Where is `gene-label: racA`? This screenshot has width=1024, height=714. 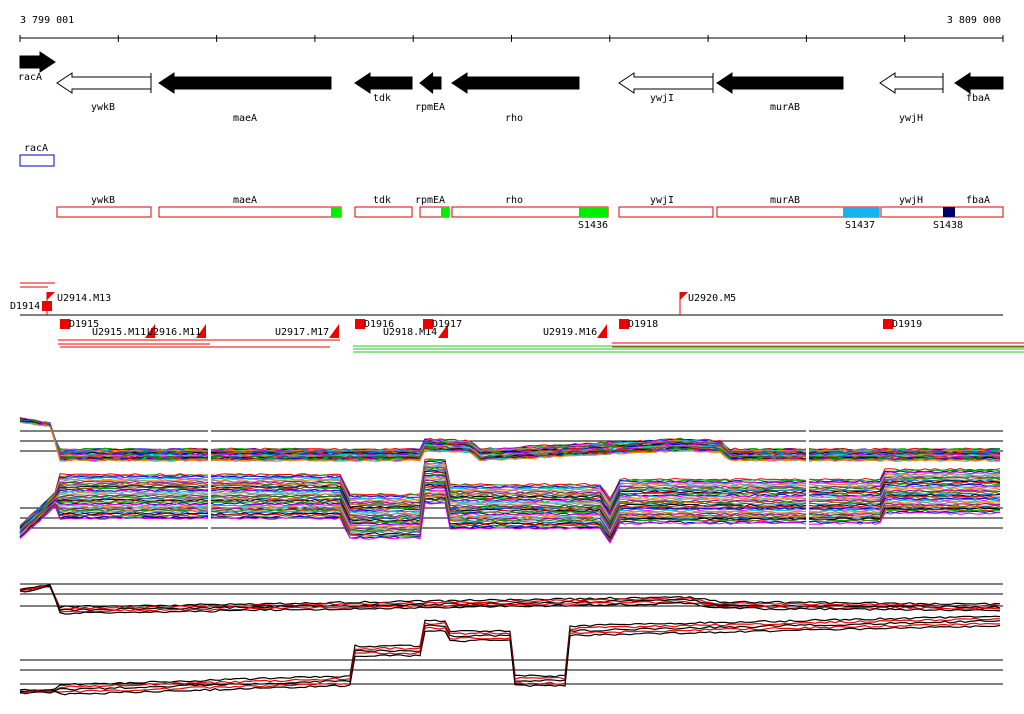
gene-label: racA is located at coordinates (30, 77).